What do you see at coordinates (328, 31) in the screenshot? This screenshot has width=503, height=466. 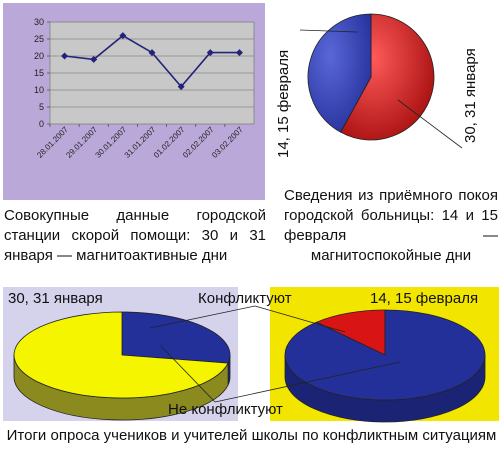 I see `leader-line-feb` at bounding box center [328, 31].